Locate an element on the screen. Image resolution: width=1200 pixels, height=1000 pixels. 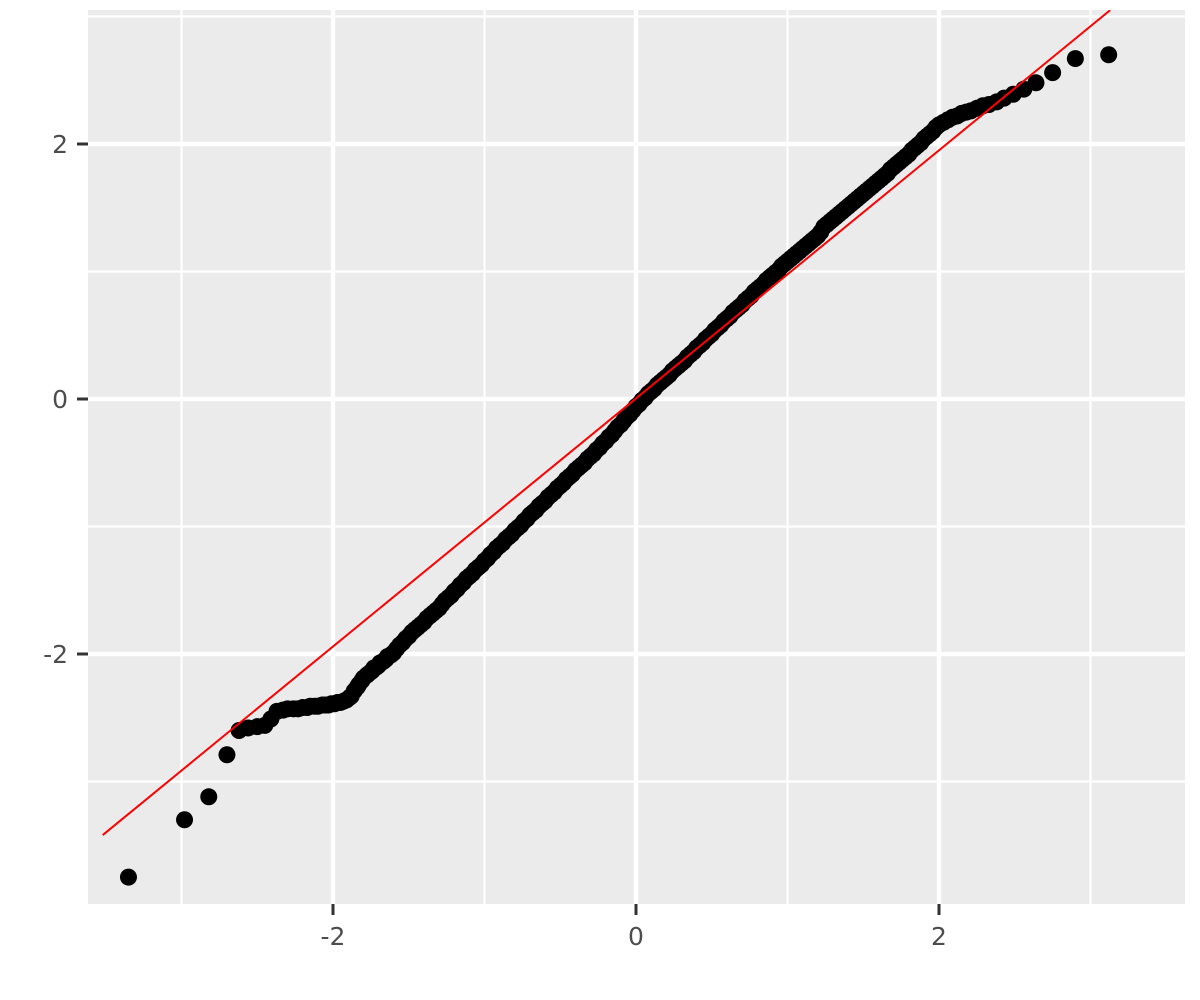
x-tick-label: -2 is located at coordinates (333, 936).